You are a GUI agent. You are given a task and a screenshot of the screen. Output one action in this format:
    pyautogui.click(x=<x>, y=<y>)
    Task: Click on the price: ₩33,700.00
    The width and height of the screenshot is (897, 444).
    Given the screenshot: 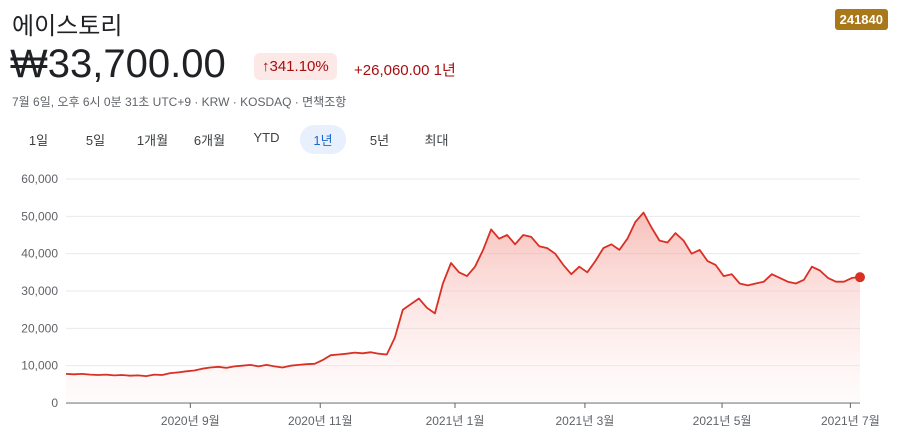 What is the action you would take?
    pyautogui.click(x=118, y=64)
    